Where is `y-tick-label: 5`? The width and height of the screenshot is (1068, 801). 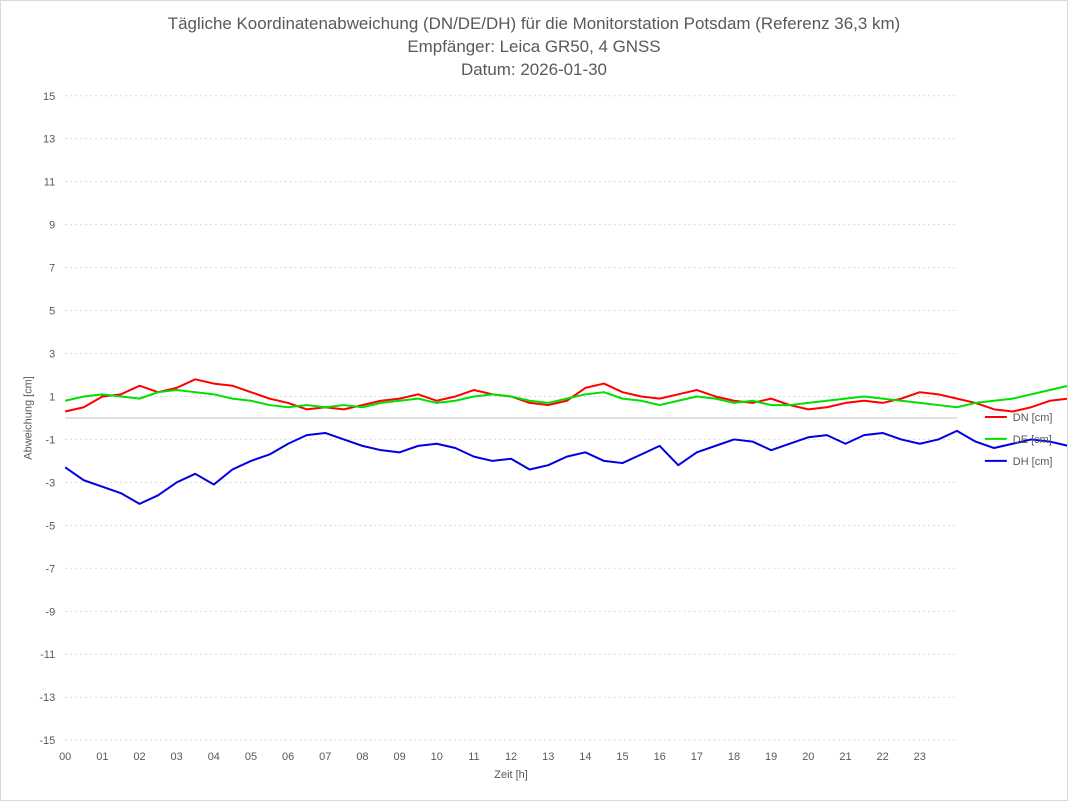
y-tick-label: 5 is located at coordinates (52, 312).